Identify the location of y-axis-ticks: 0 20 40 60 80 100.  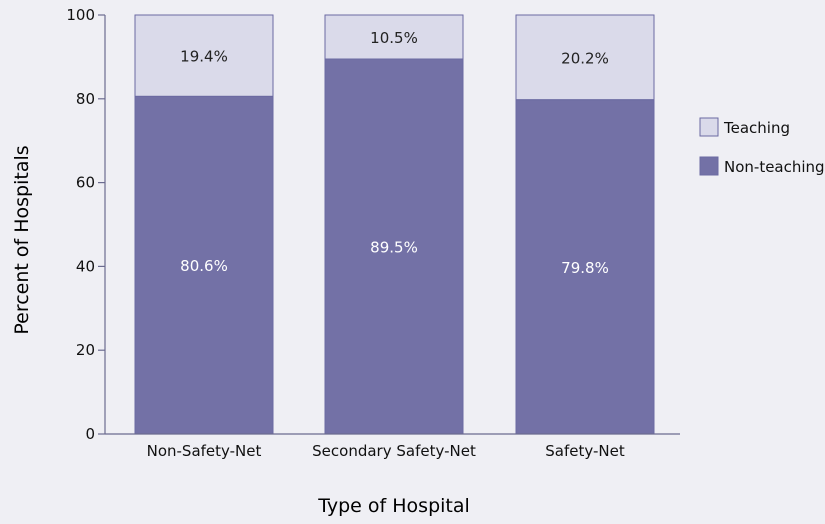
(85, 224).